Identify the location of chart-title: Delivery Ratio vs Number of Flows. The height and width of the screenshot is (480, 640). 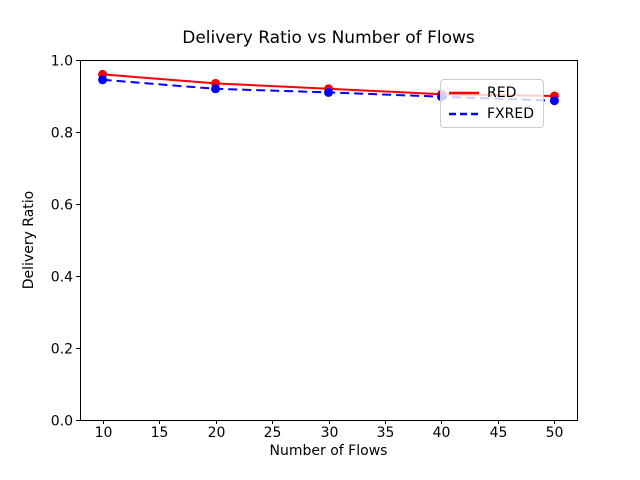
(328, 38).